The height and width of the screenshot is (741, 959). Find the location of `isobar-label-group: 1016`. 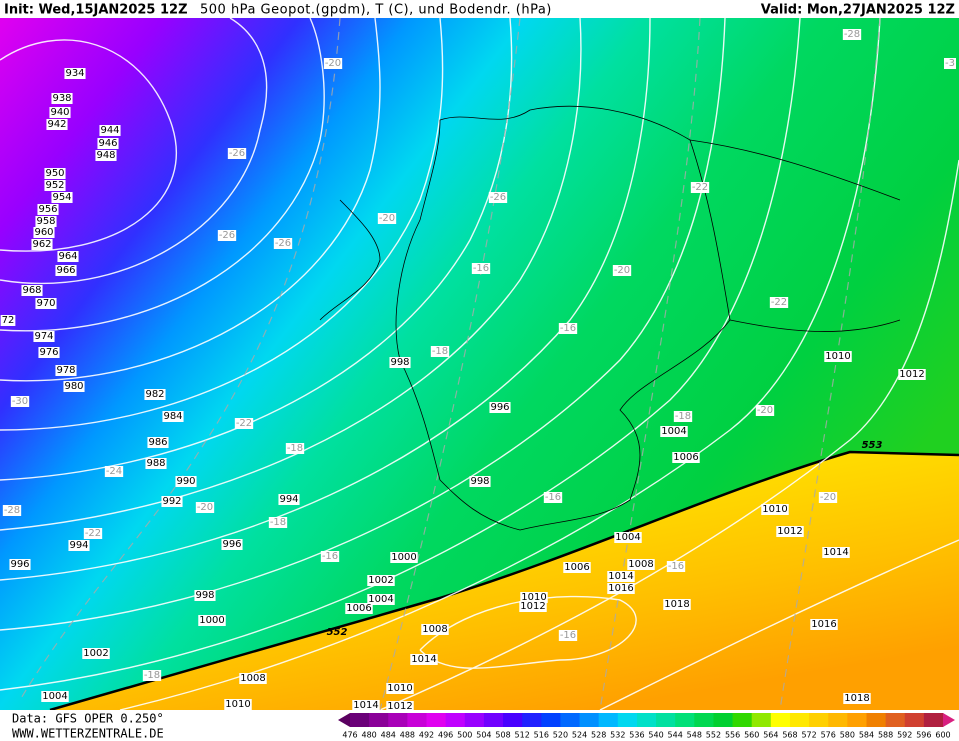

isobar-label-group: 1016 is located at coordinates (824, 624).